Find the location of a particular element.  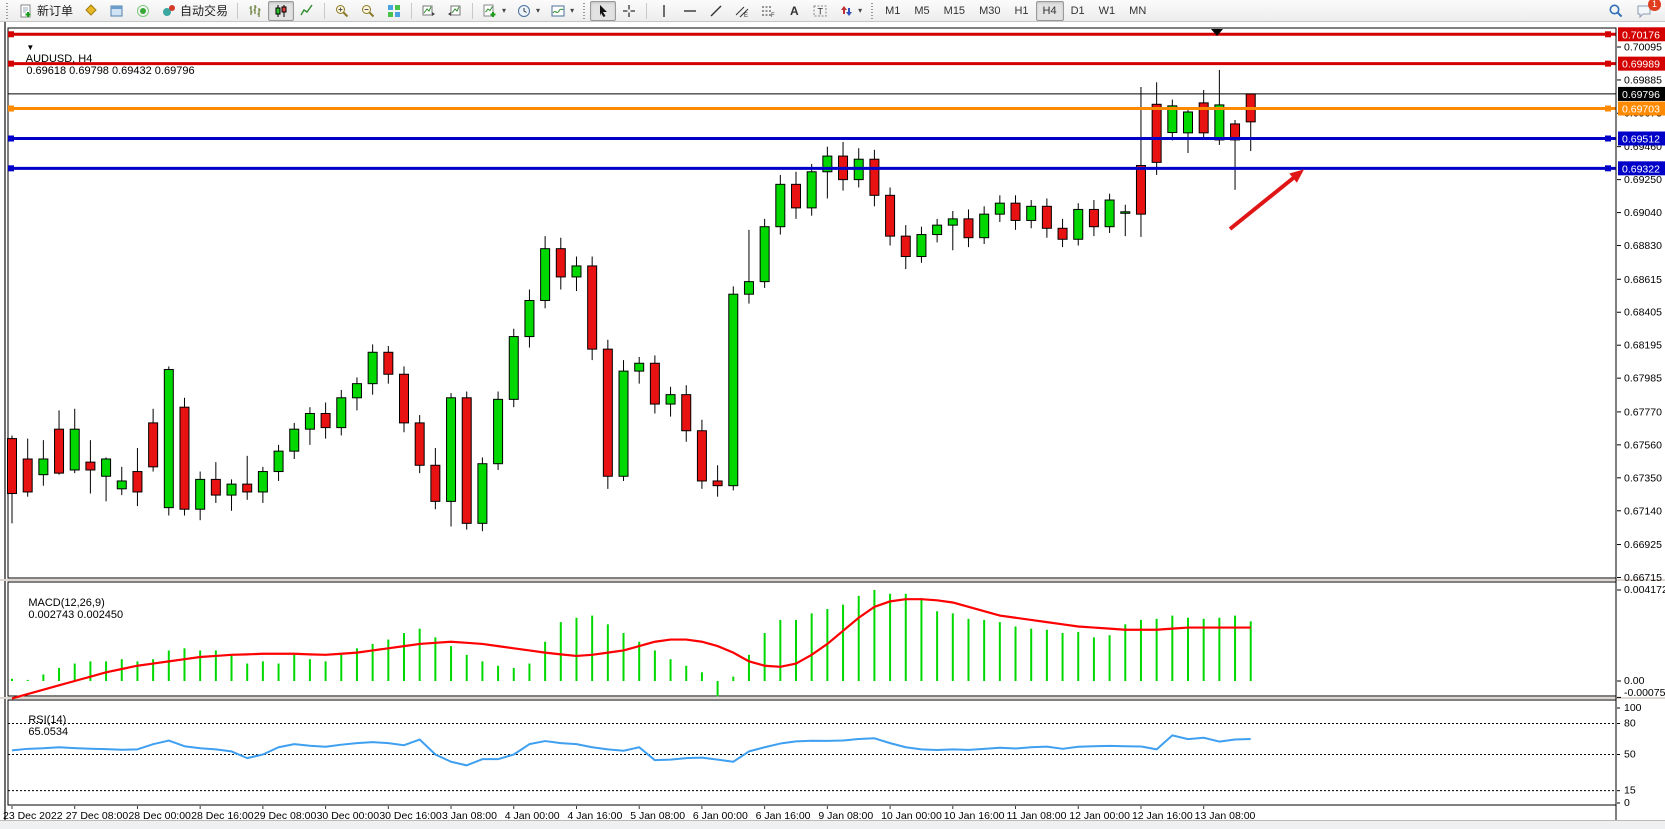

arrange-charts-alt-button is located at coordinates (455, 11).